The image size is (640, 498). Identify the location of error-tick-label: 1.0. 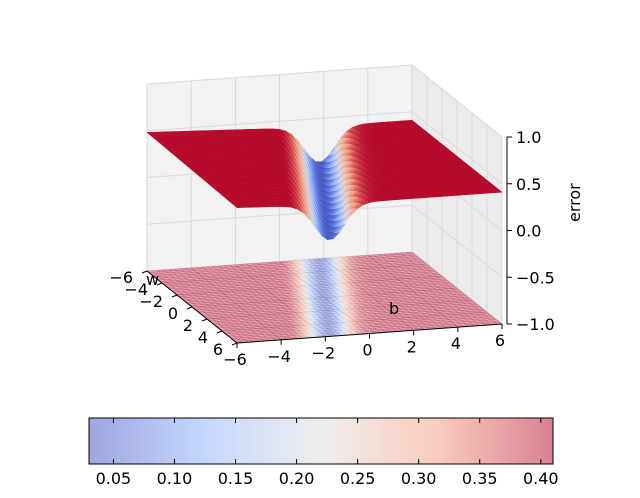
(528, 137).